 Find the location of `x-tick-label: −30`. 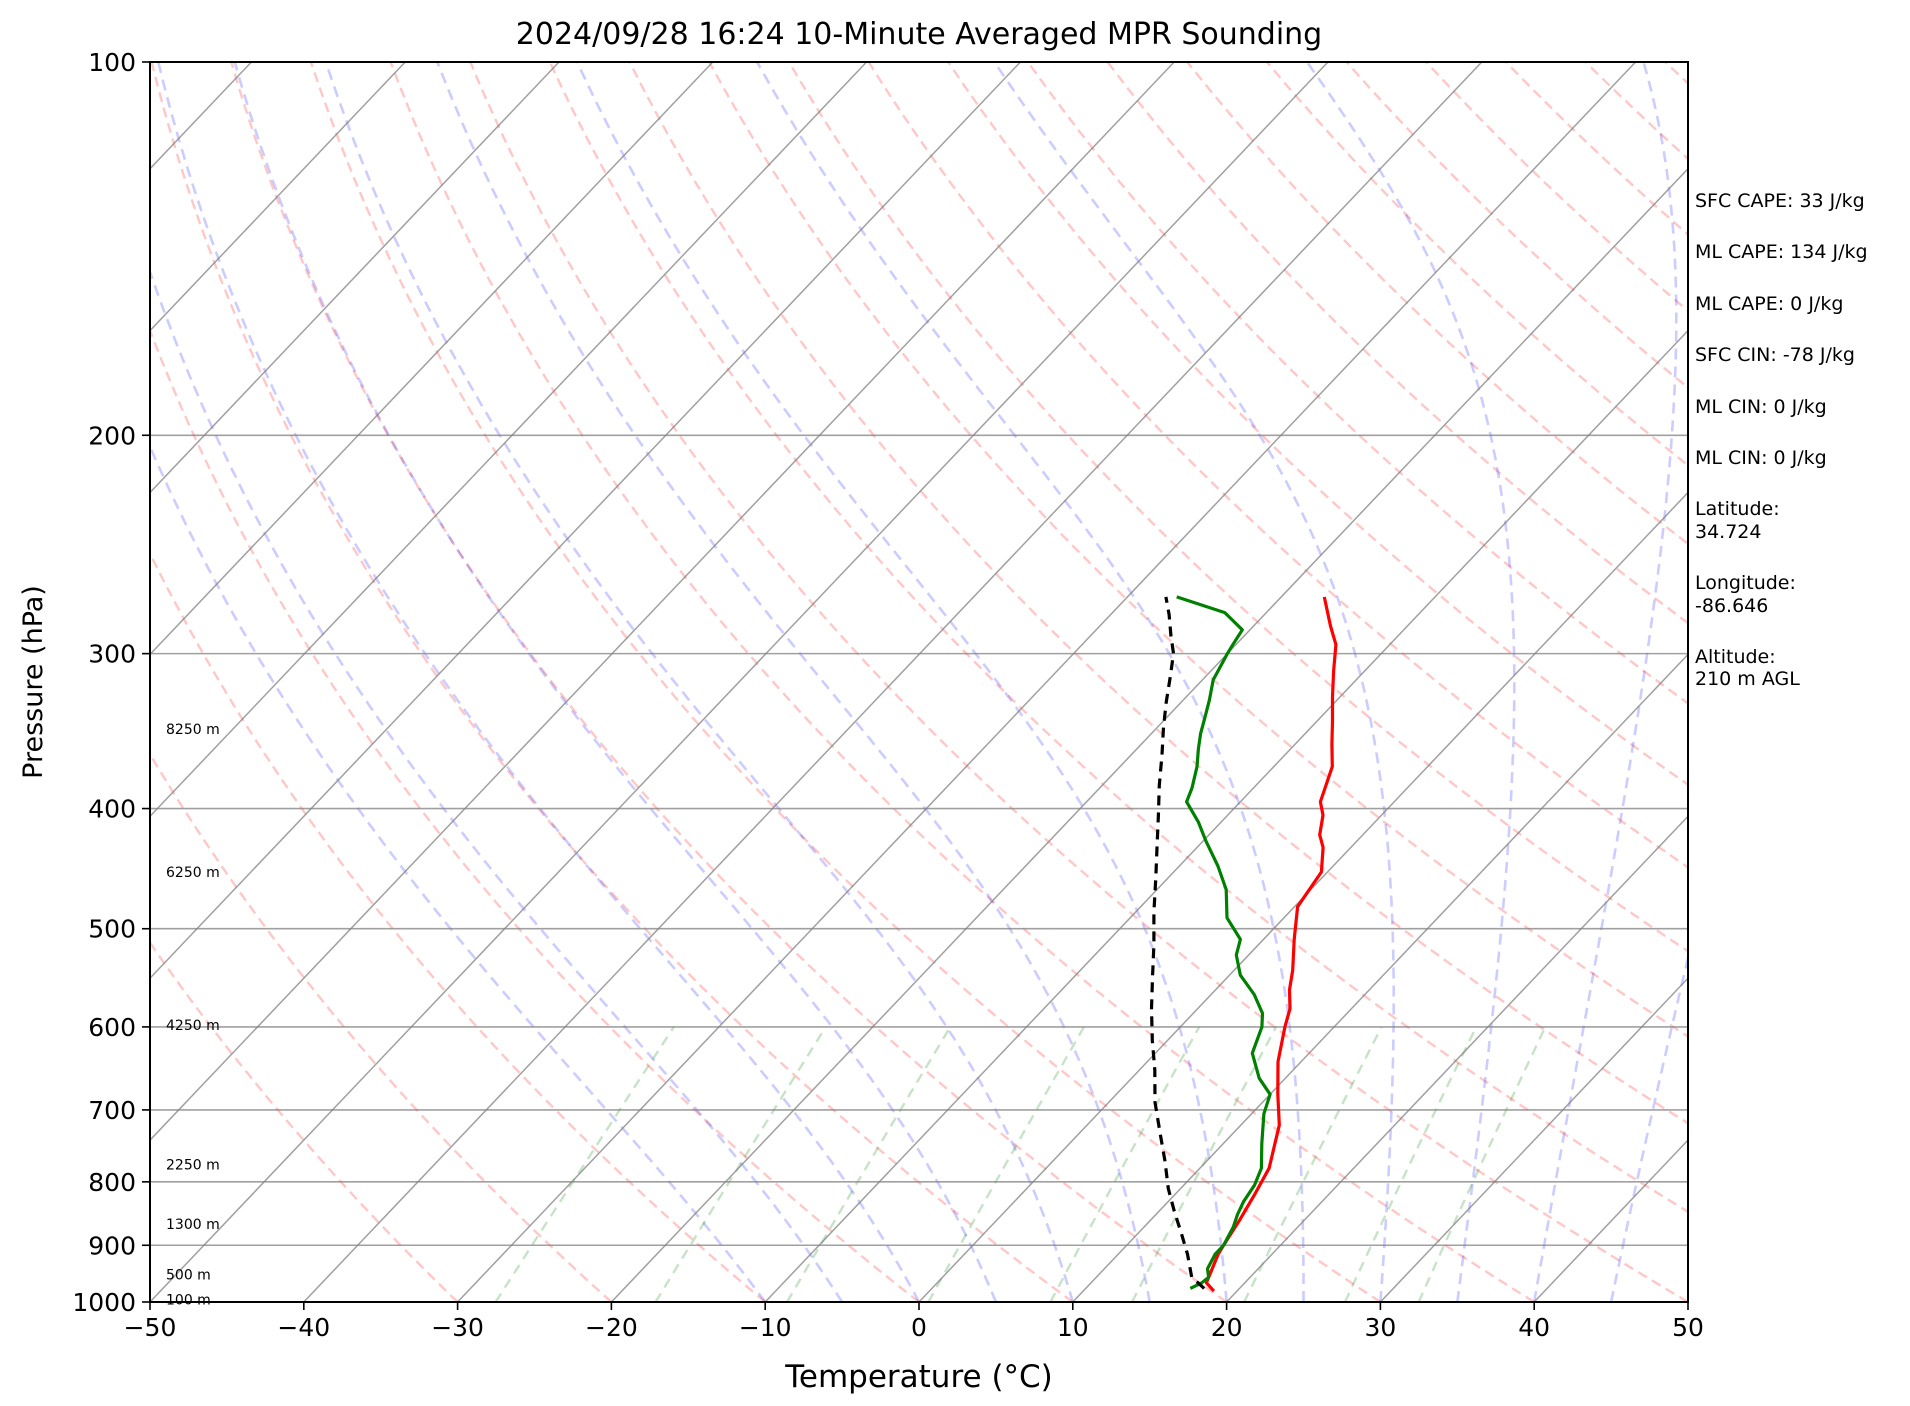

x-tick-label: −30 is located at coordinates (457, 1327).